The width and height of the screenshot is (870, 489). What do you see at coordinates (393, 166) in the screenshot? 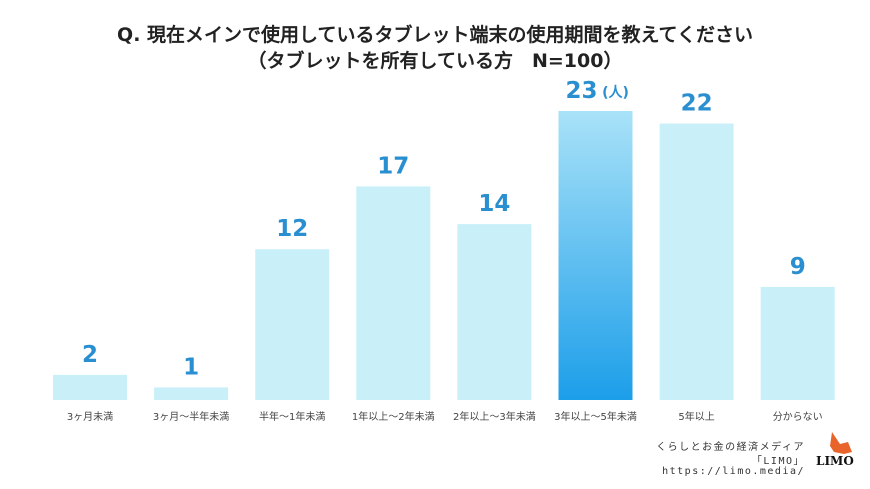
I see `data-label: 17` at bounding box center [393, 166].